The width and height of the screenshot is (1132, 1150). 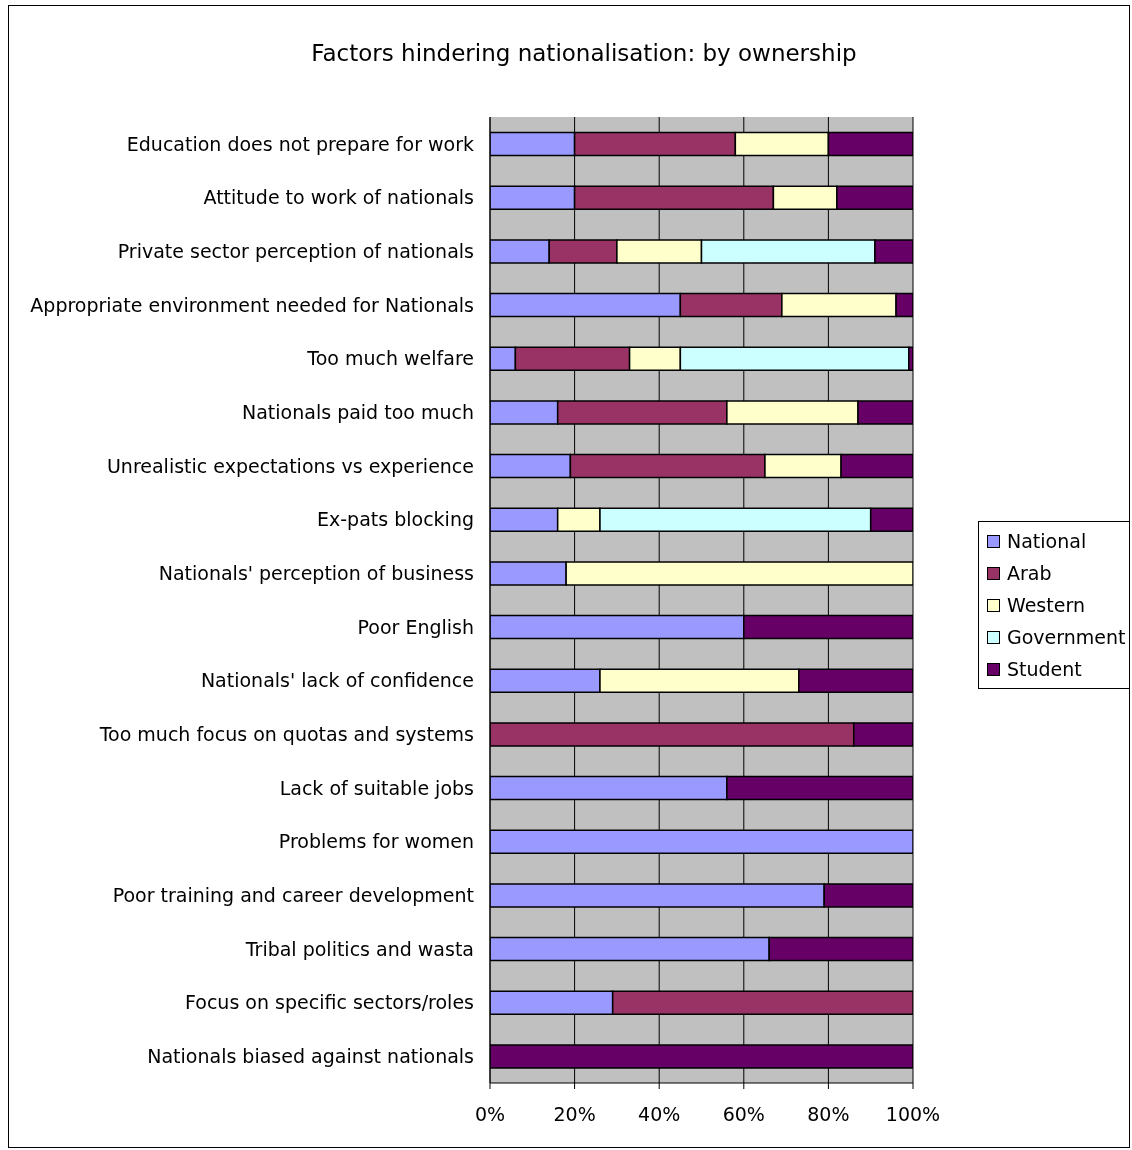 What do you see at coordinates (390, 358) in the screenshot?
I see `y-tick-label: Too much welfare` at bounding box center [390, 358].